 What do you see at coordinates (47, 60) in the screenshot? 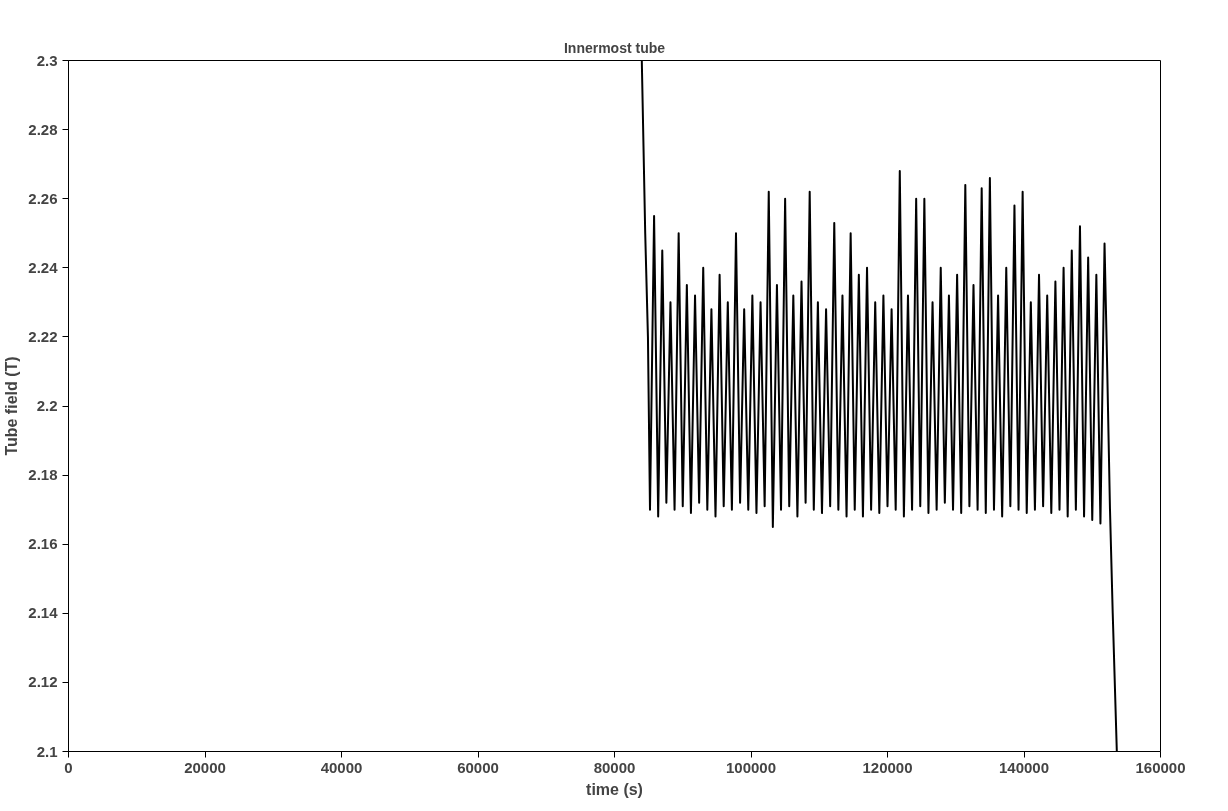
I see `y-tick-label: 2.3` at bounding box center [47, 60].